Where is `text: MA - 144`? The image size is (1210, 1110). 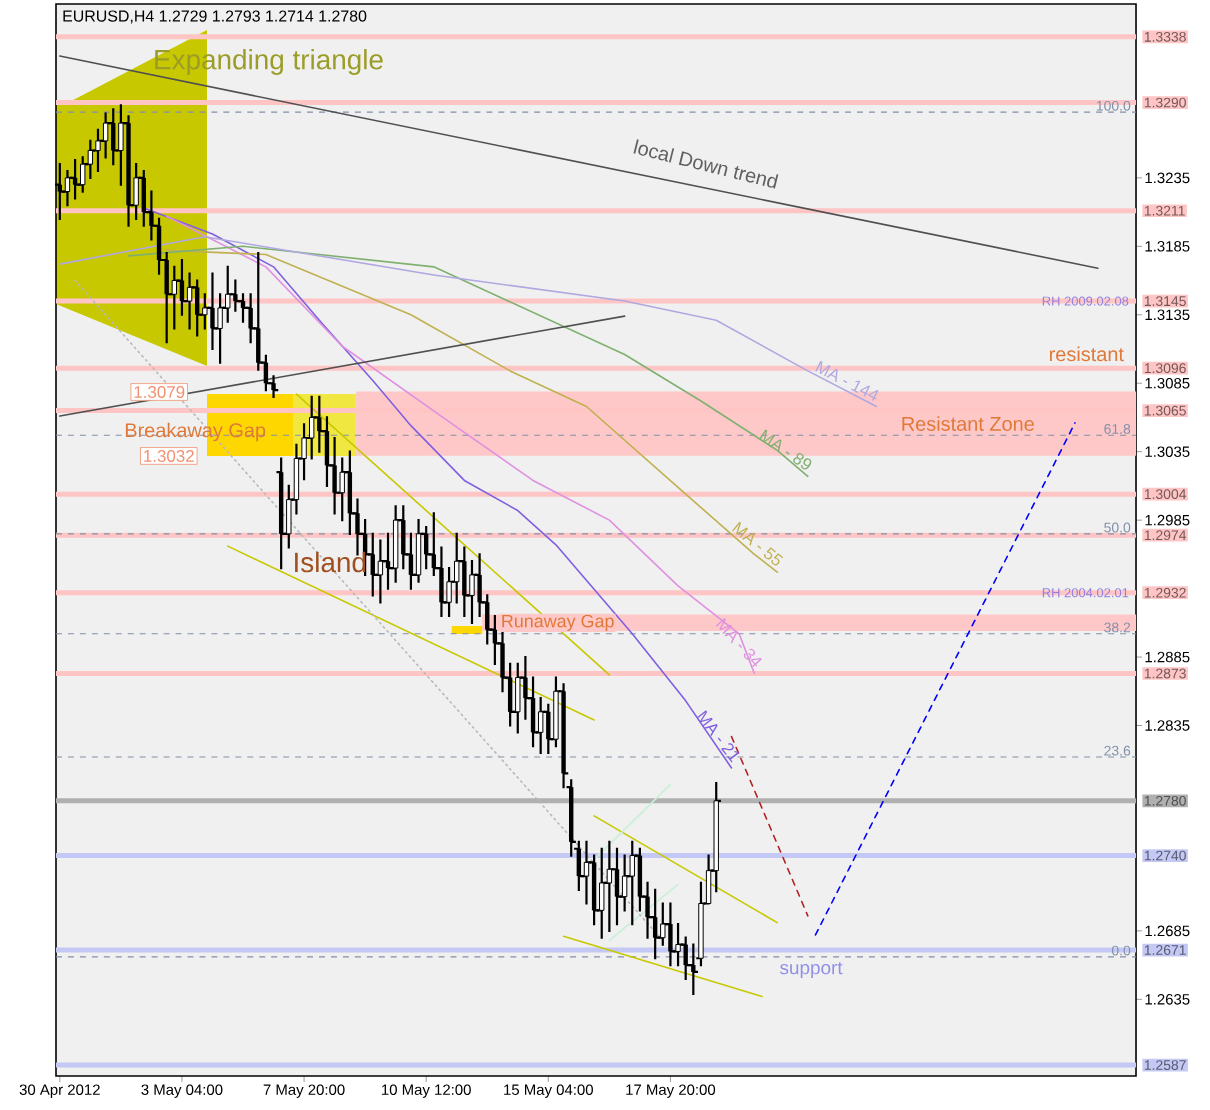 text: MA - 144 is located at coordinates (847, 380).